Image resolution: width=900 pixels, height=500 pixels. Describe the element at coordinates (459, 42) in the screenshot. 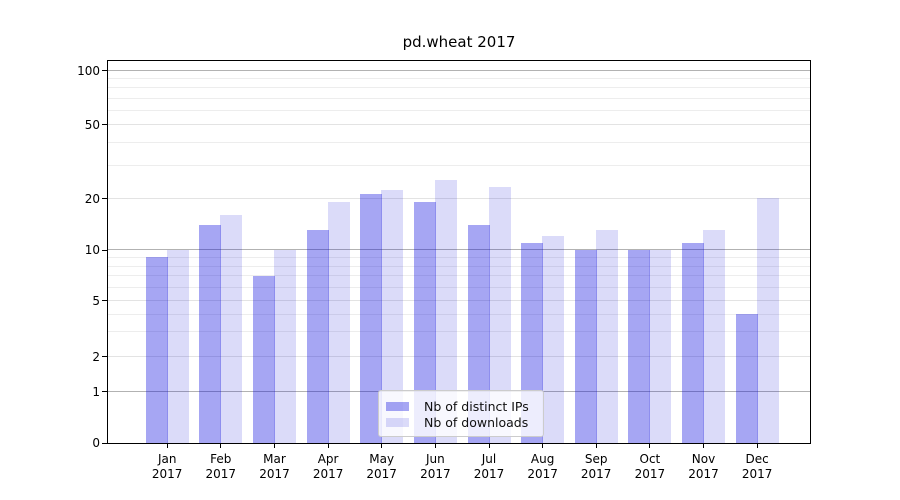

I see `chart-title: pd.wheat 2017` at that location.